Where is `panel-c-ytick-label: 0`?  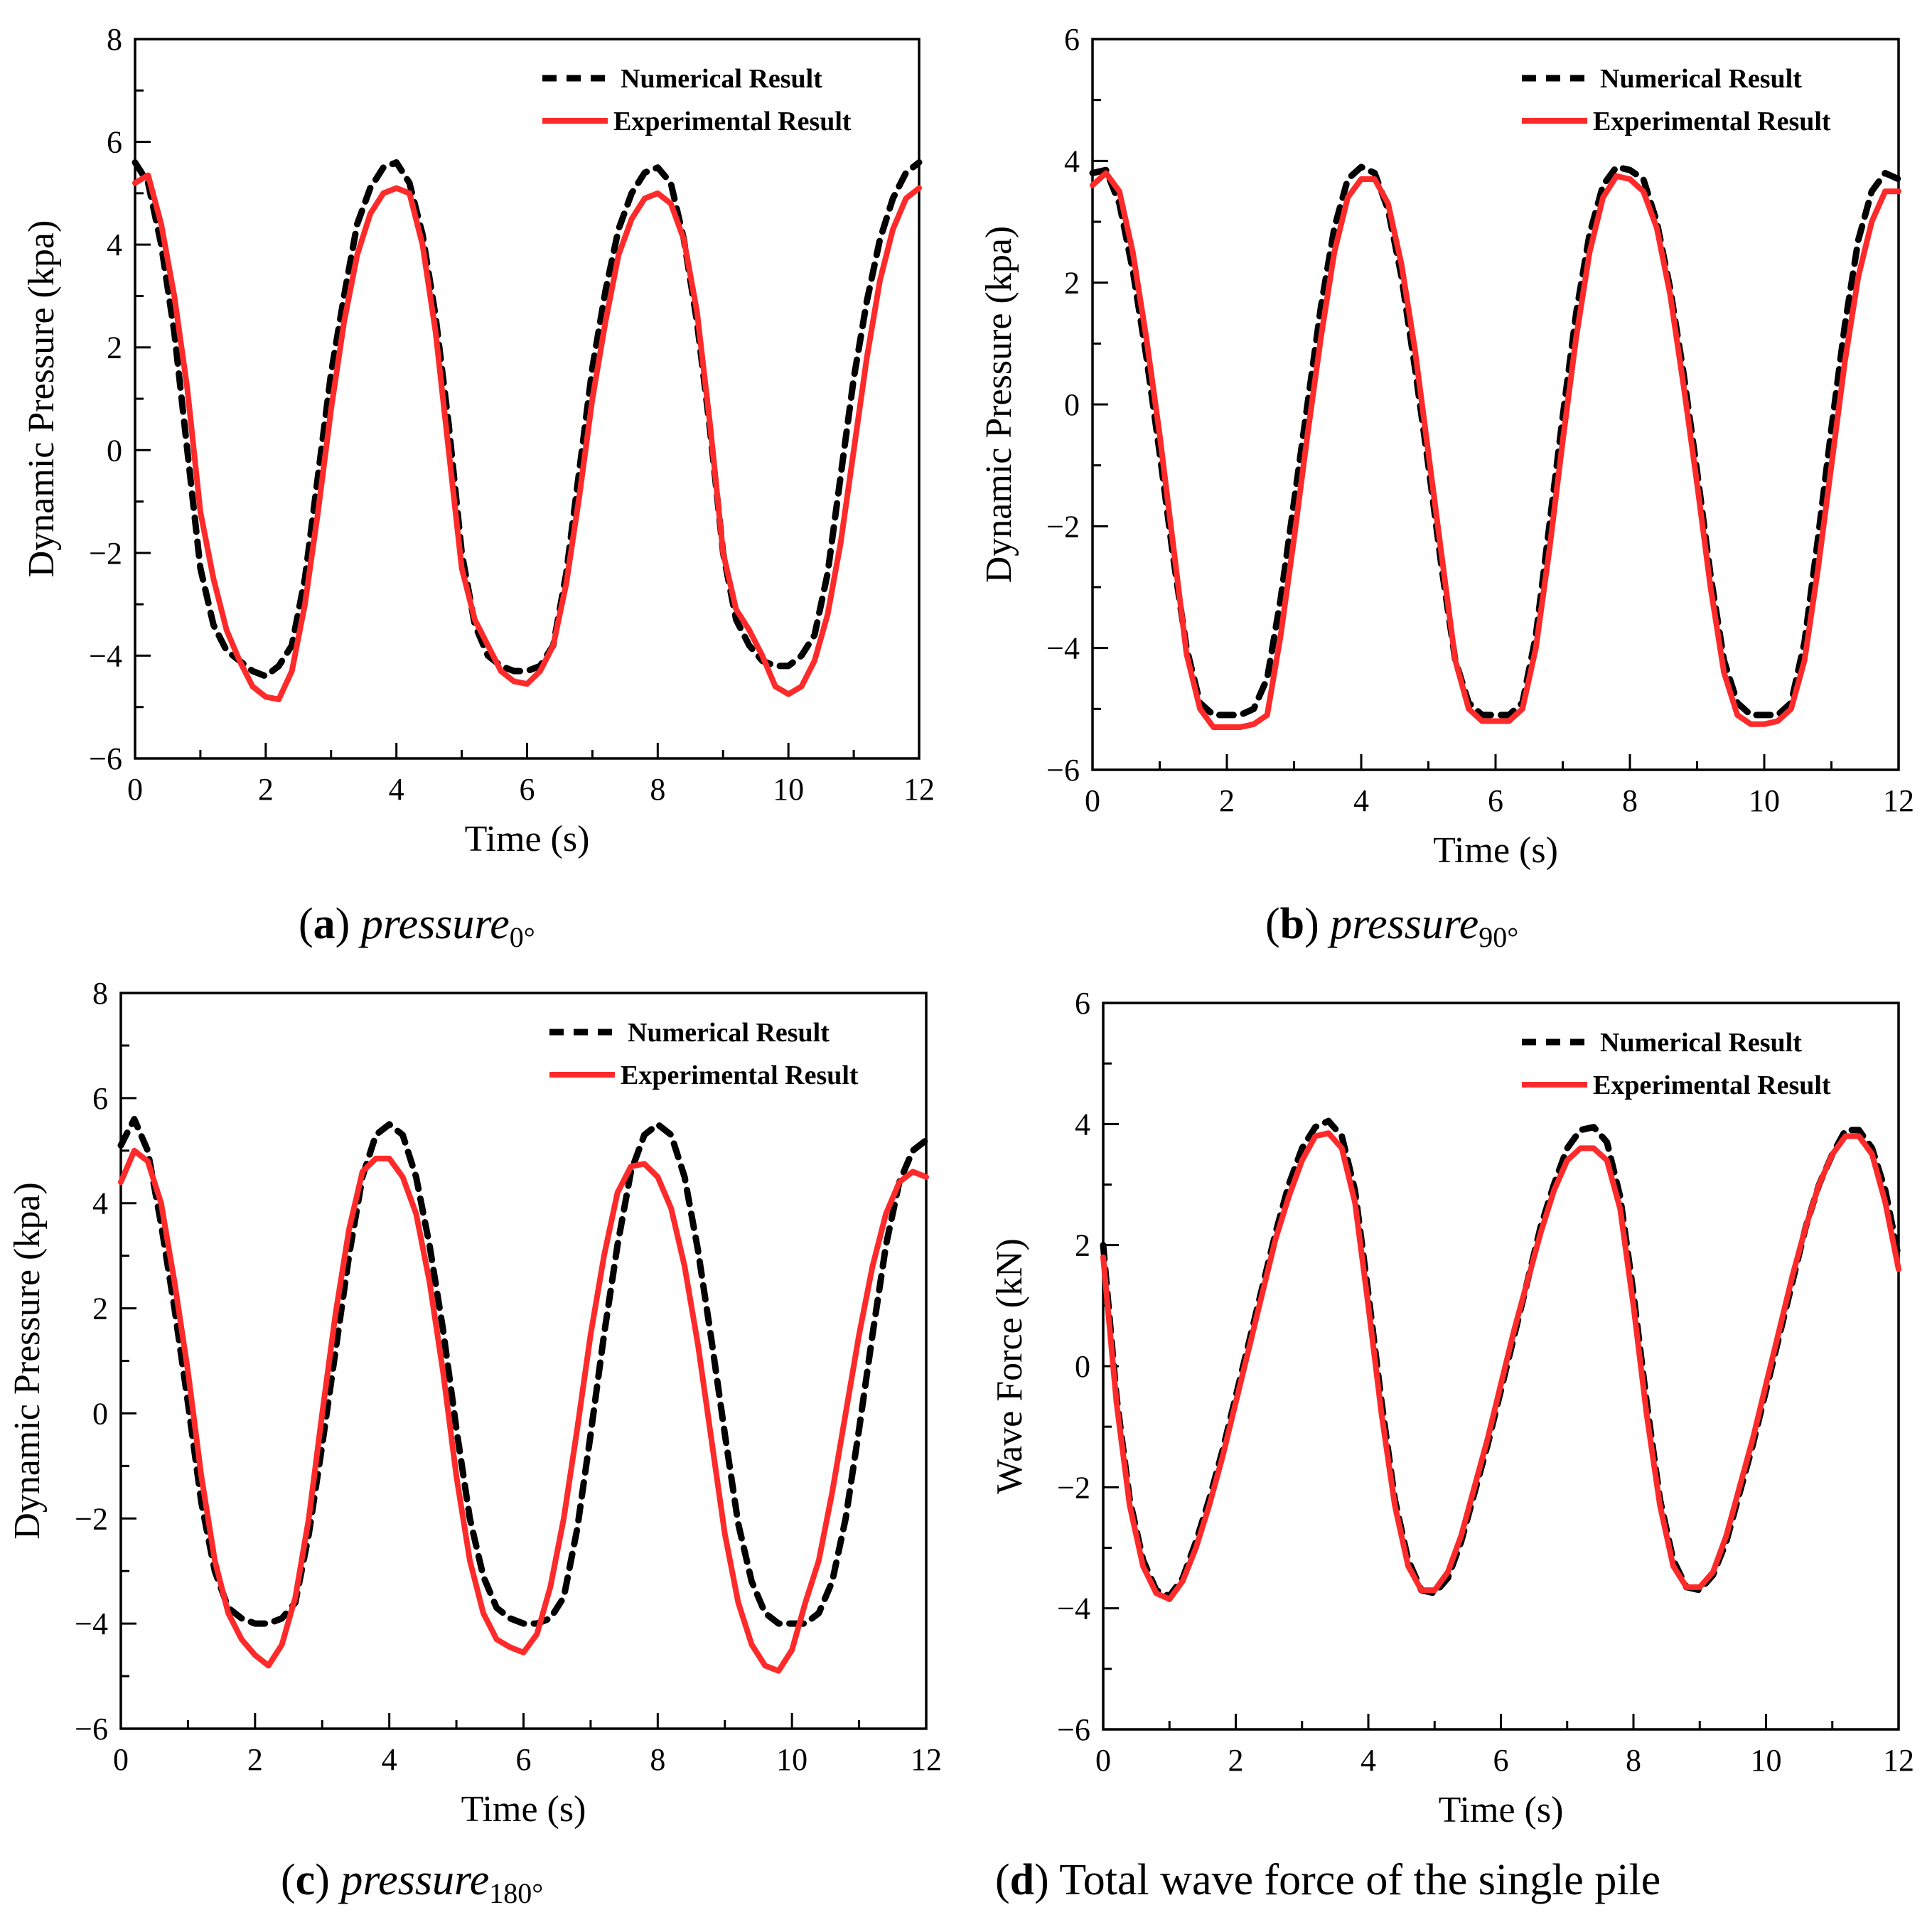 panel-c-ytick-label: 0 is located at coordinates (100, 1413).